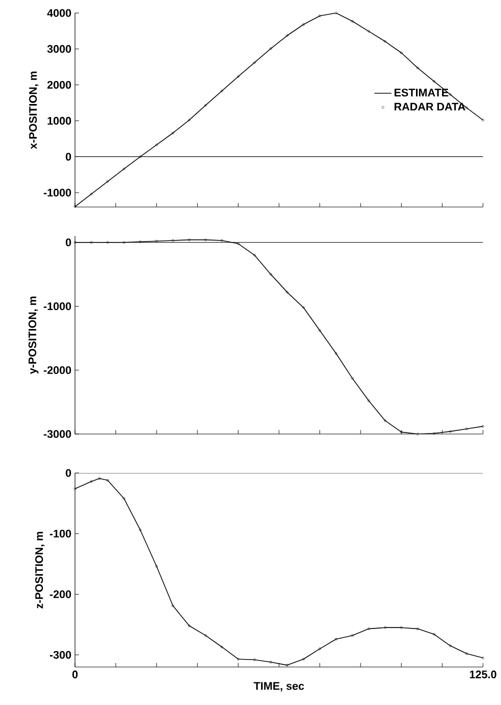 The width and height of the screenshot is (501, 705). Describe the element at coordinates (61, 534) in the screenshot. I see `y-tick-label: -100` at that location.